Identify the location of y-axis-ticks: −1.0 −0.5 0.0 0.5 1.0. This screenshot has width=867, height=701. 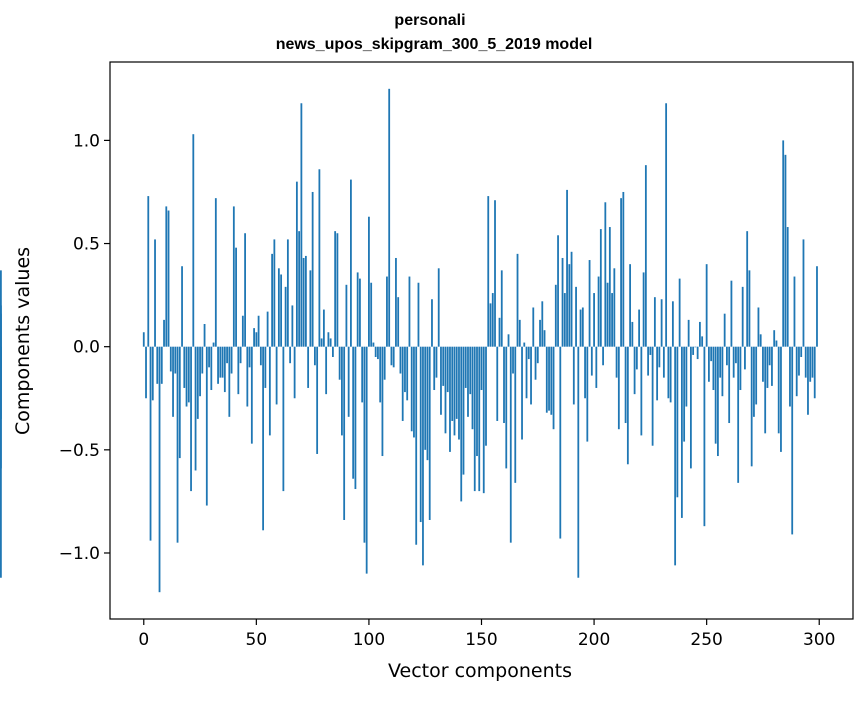
(84, 347).